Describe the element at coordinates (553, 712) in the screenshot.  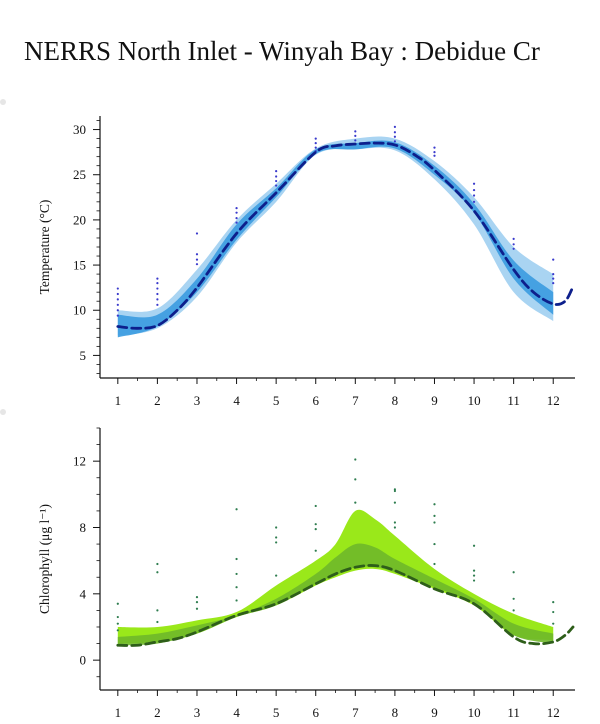
I see `x-tick-label: 12` at that location.